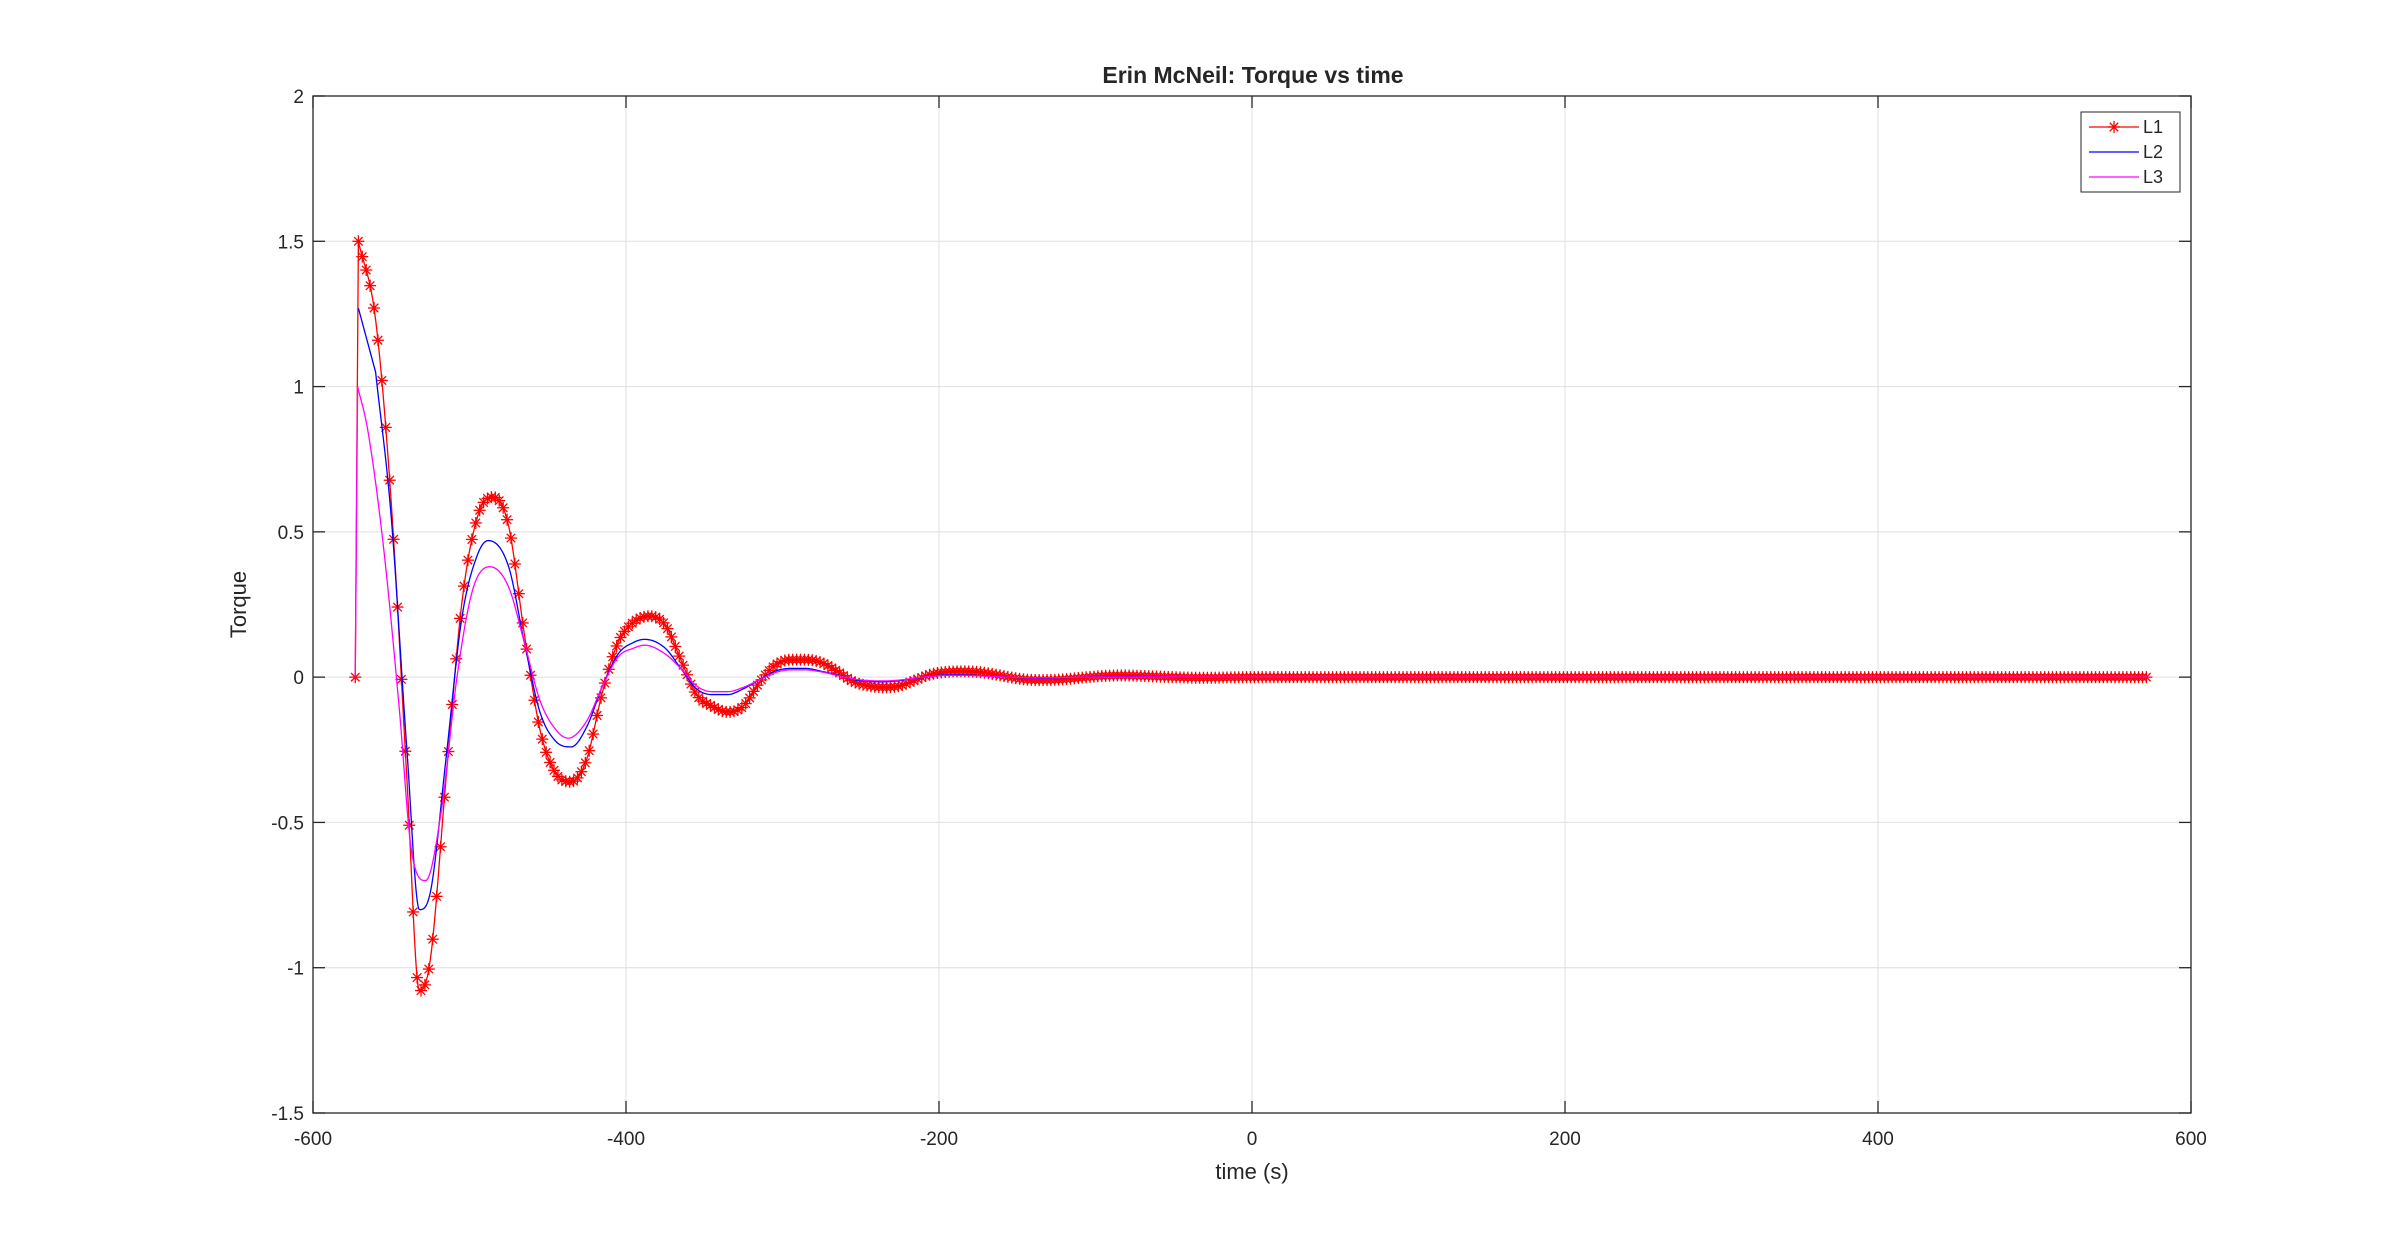 This screenshot has height=1238, width=2400. I want to click on legend-entry: L3, so click(2126, 177).